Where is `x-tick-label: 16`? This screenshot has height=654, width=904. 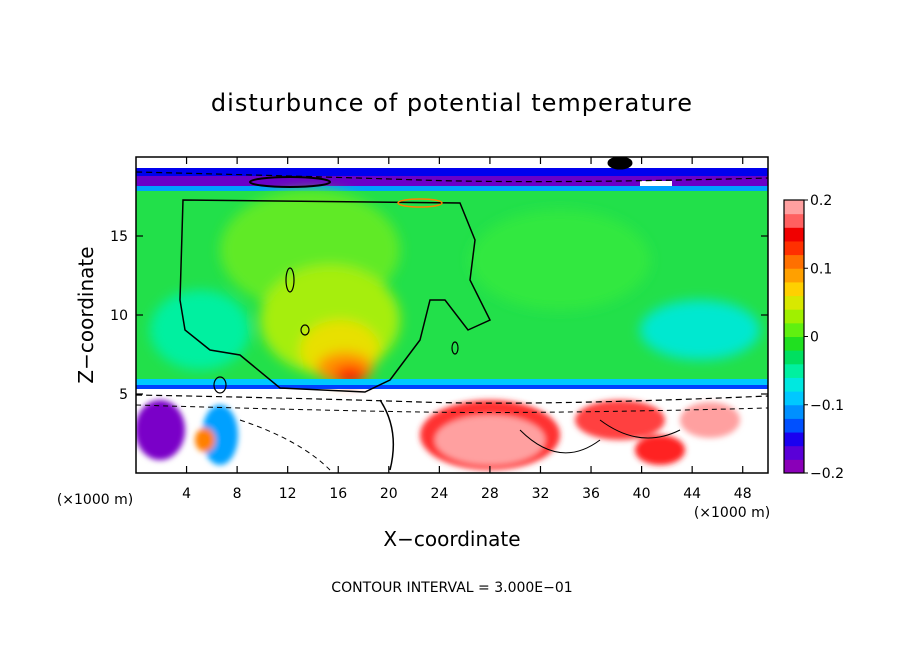
x-tick-label: 16 is located at coordinates (338, 494).